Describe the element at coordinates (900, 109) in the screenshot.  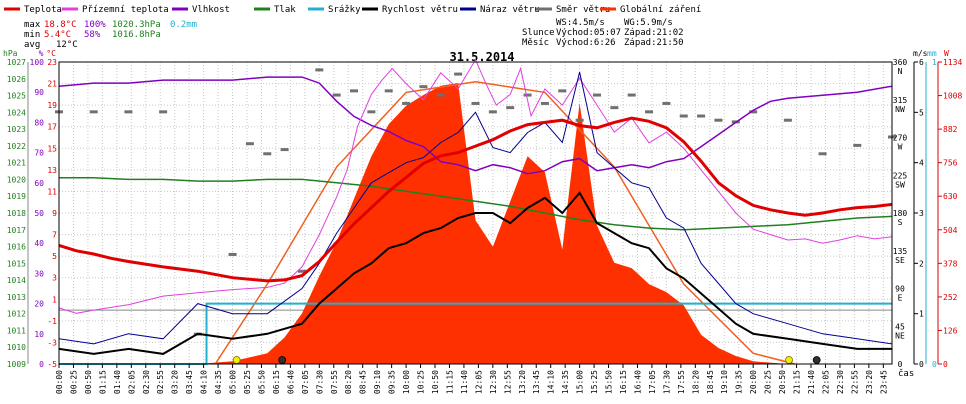
I see `axis-tick-label: NW` at that location.